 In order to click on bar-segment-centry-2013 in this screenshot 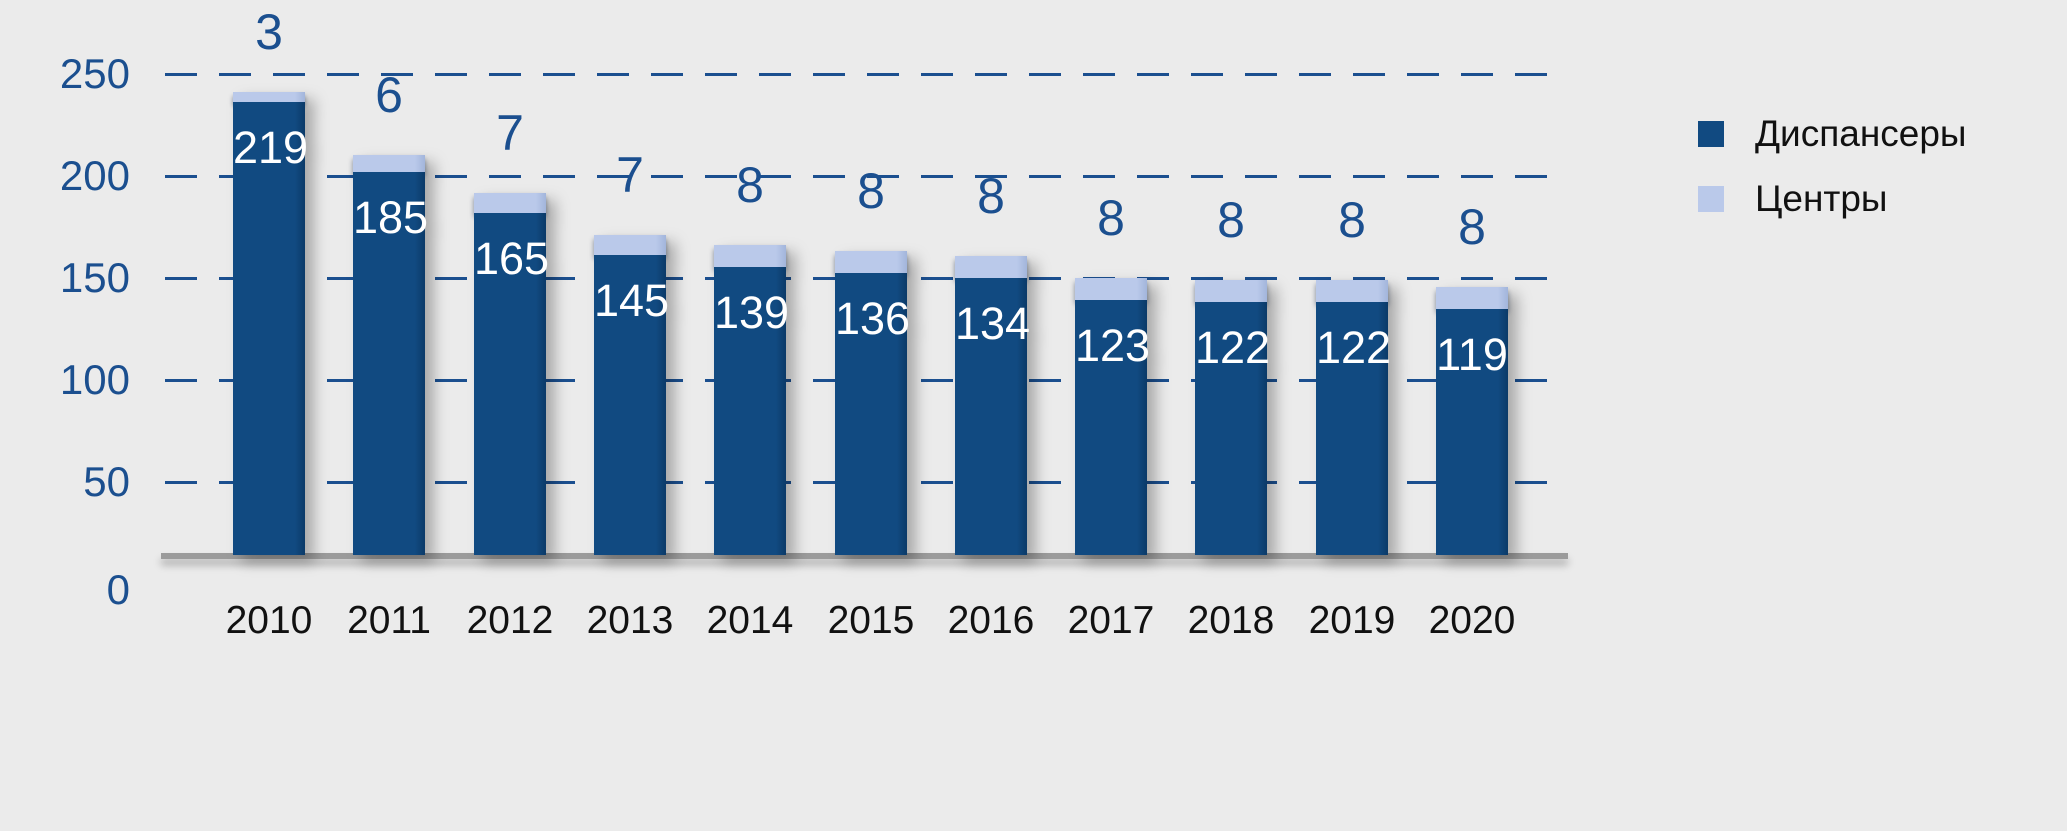, I will do `click(630, 245)`.